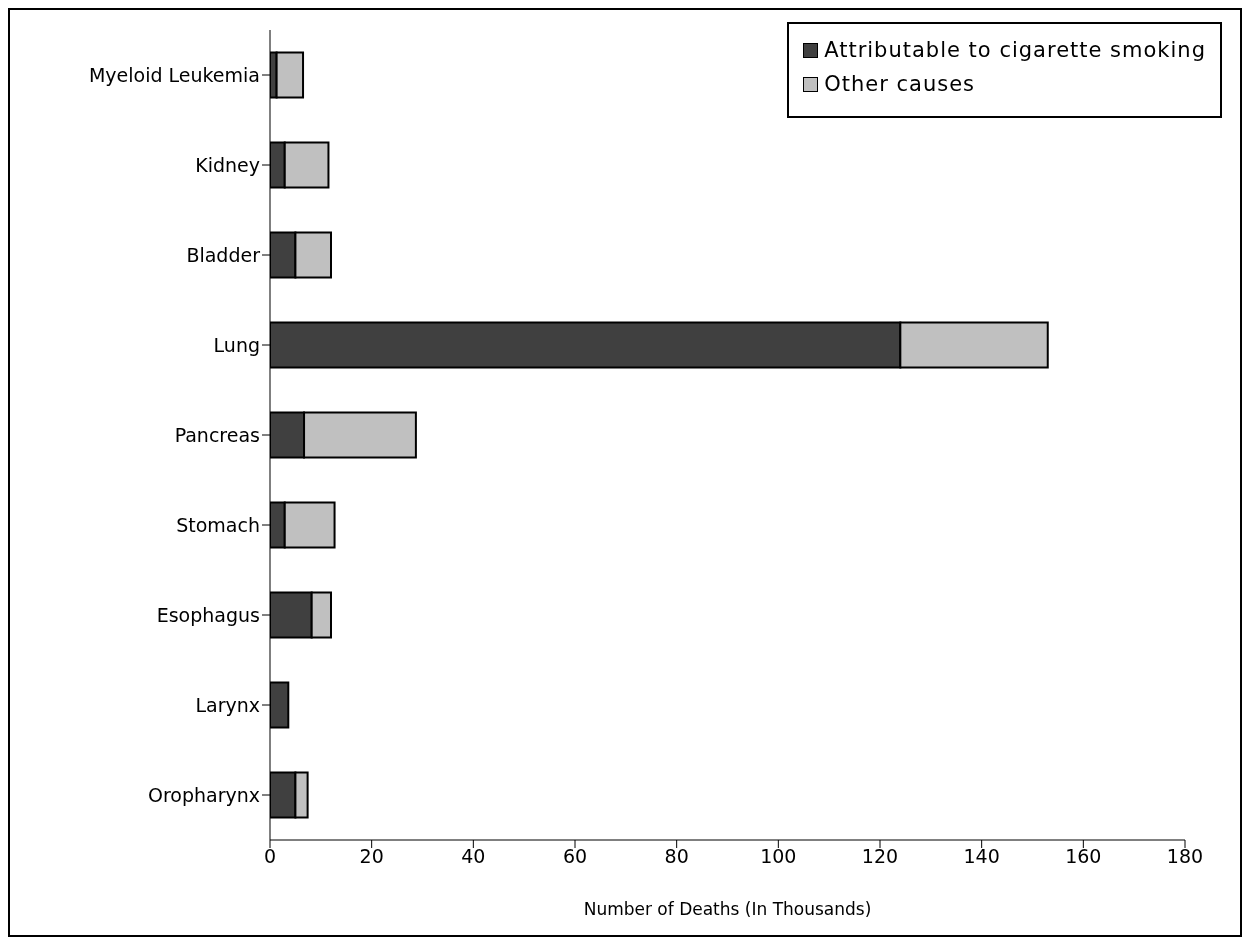 The width and height of the screenshot is (1253, 946). Describe the element at coordinates (473, 856) in the screenshot. I see `x-tick-label: 40` at that location.